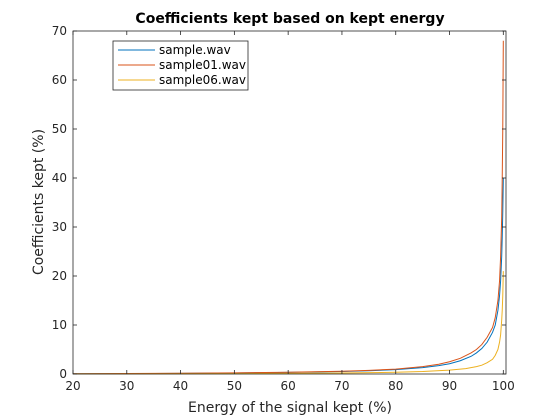  Describe the element at coordinates (341, 386) in the screenshot. I see `x-tick-label: 70` at that location.